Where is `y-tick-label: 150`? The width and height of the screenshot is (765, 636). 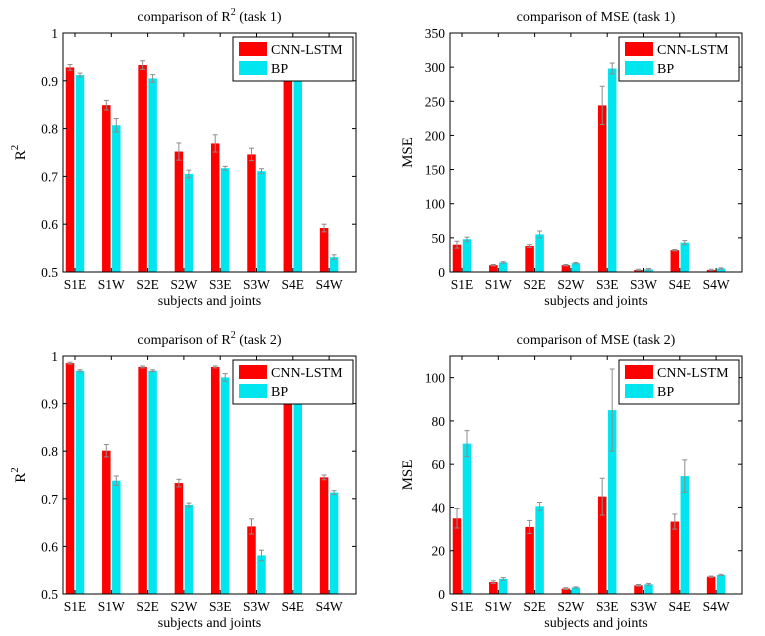
y-tick-label: 150 is located at coordinates (435, 170).